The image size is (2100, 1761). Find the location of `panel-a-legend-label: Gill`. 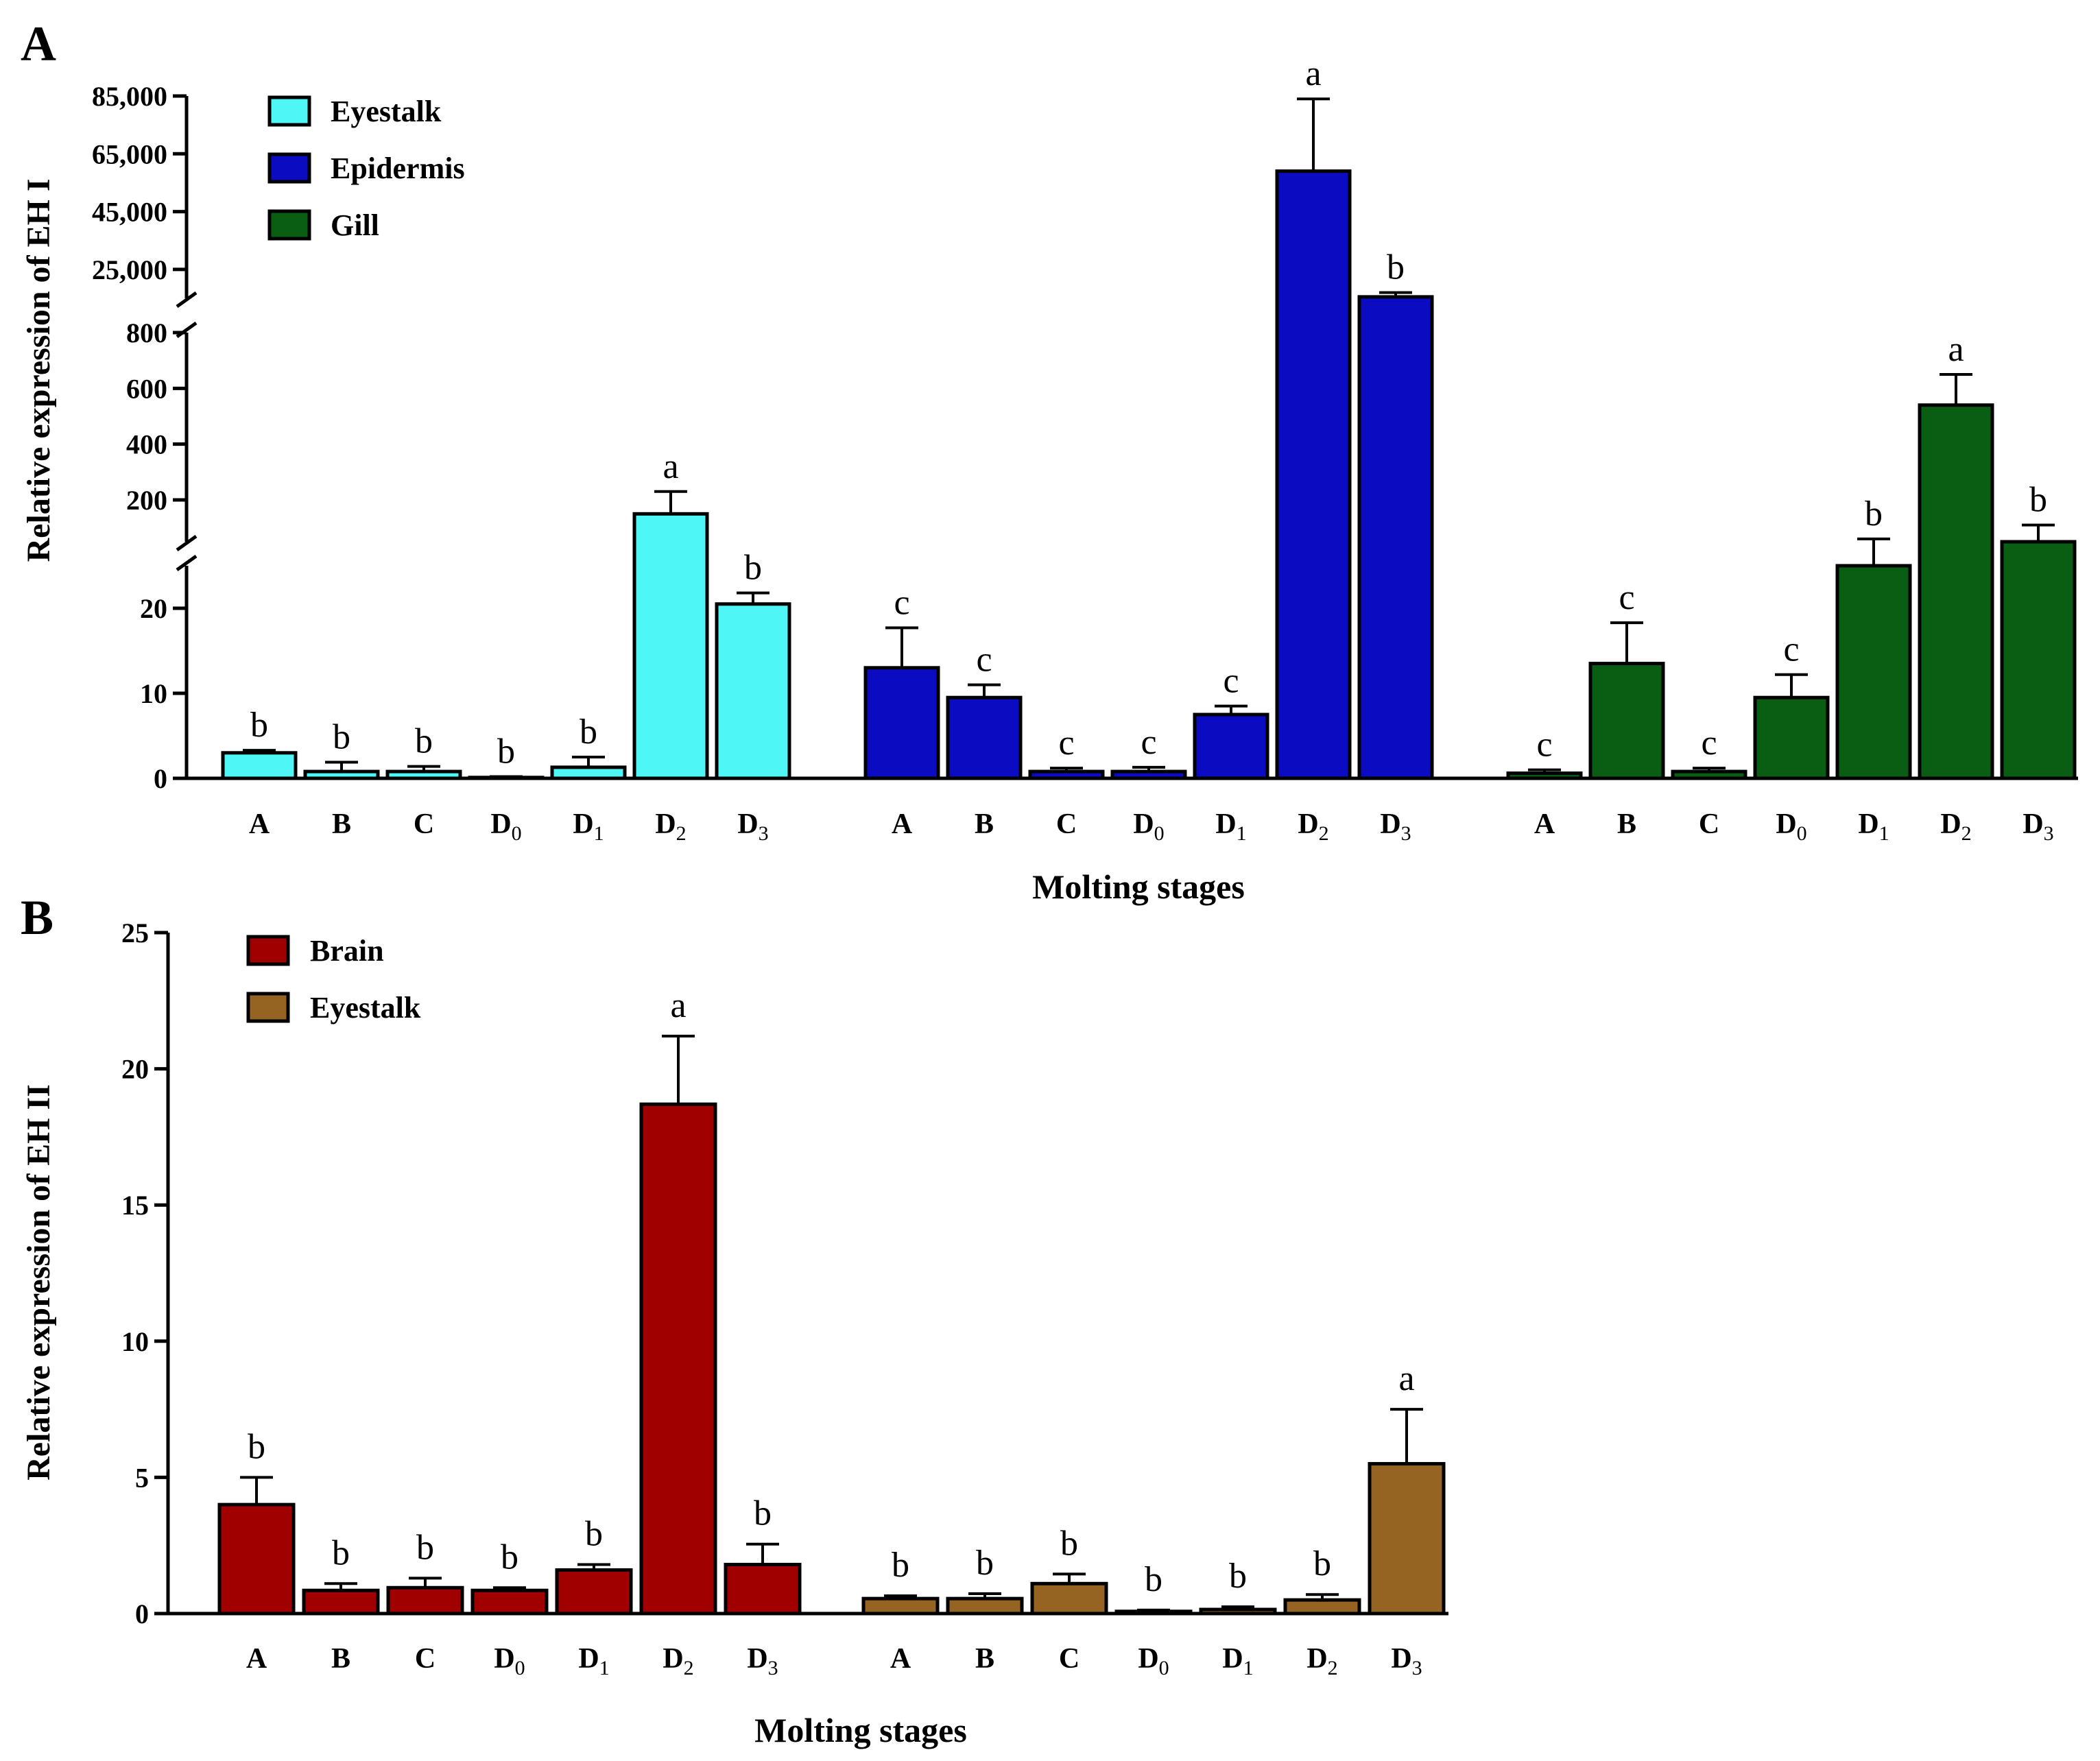

panel-a-legend-label: Gill is located at coordinates (355, 225).